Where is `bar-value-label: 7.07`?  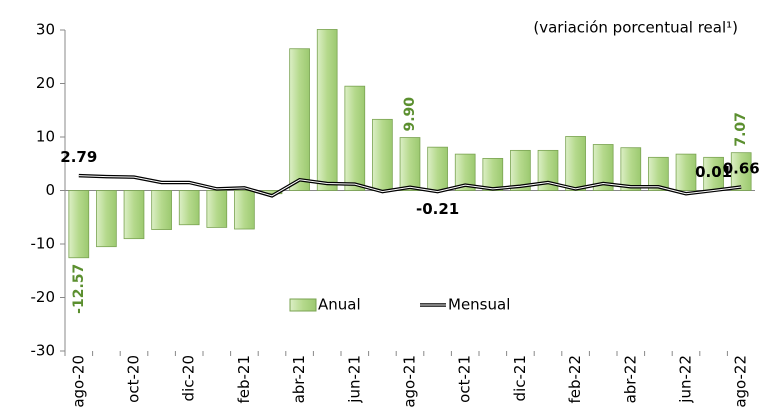 bar-value-label: 7.07 is located at coordinates (741, 129).